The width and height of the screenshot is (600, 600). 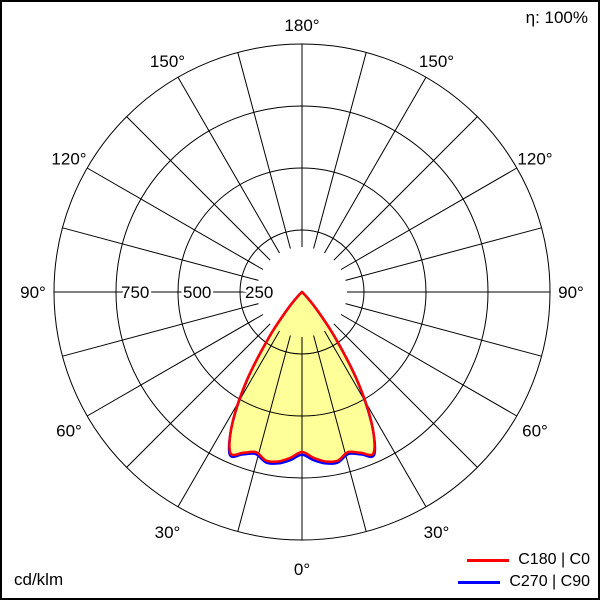 What do you see at coordinates (167, 61) in the screenshot?
I see `angle-label-150-l: 150°` at bounding box center [167, 61].